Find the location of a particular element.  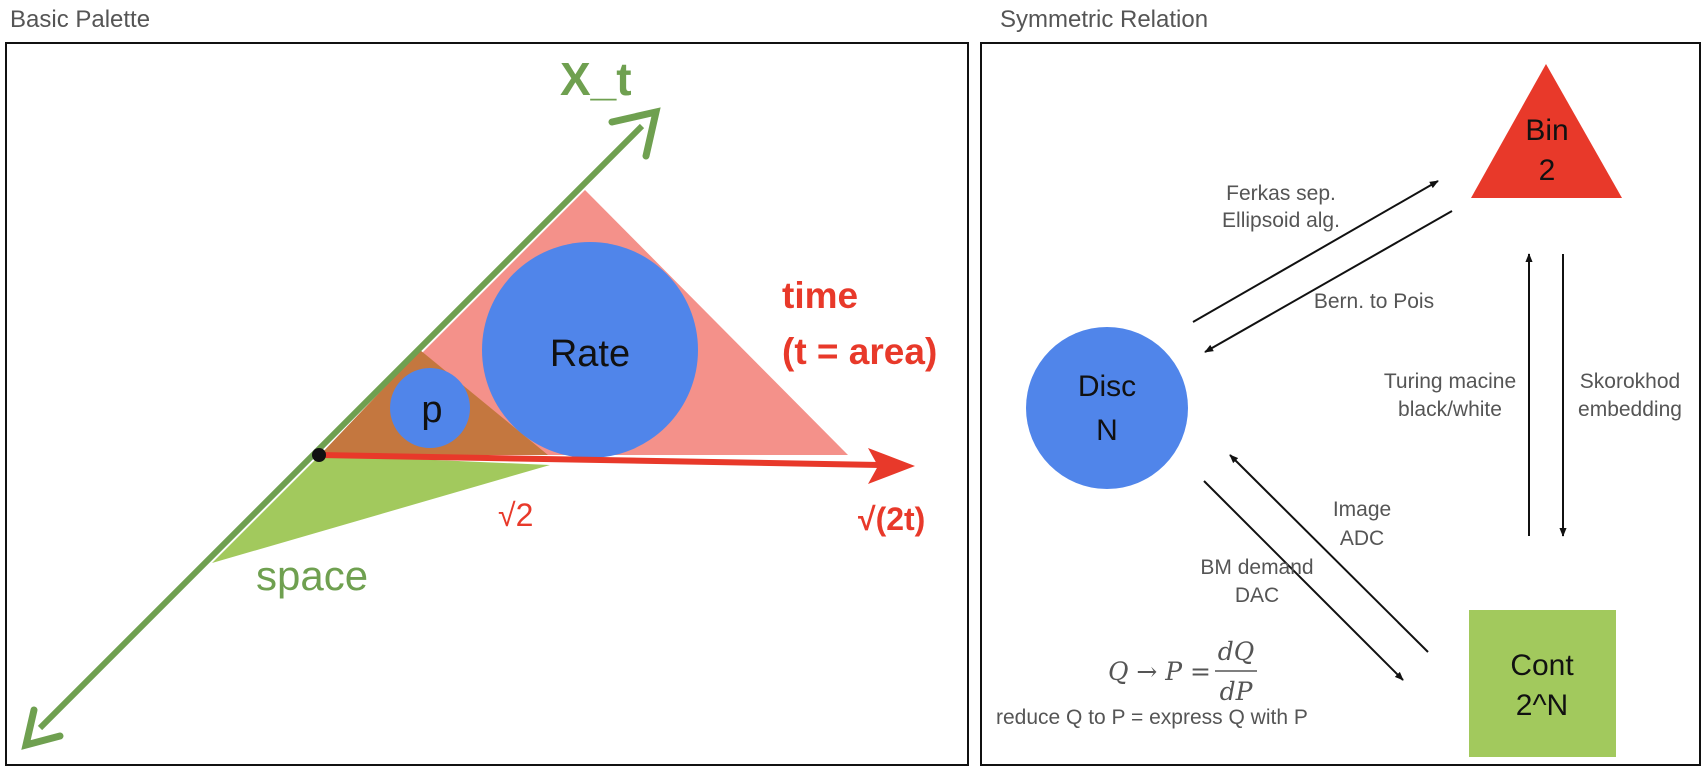

cont-node-label: Cont is located at coordinates (1542, 665).